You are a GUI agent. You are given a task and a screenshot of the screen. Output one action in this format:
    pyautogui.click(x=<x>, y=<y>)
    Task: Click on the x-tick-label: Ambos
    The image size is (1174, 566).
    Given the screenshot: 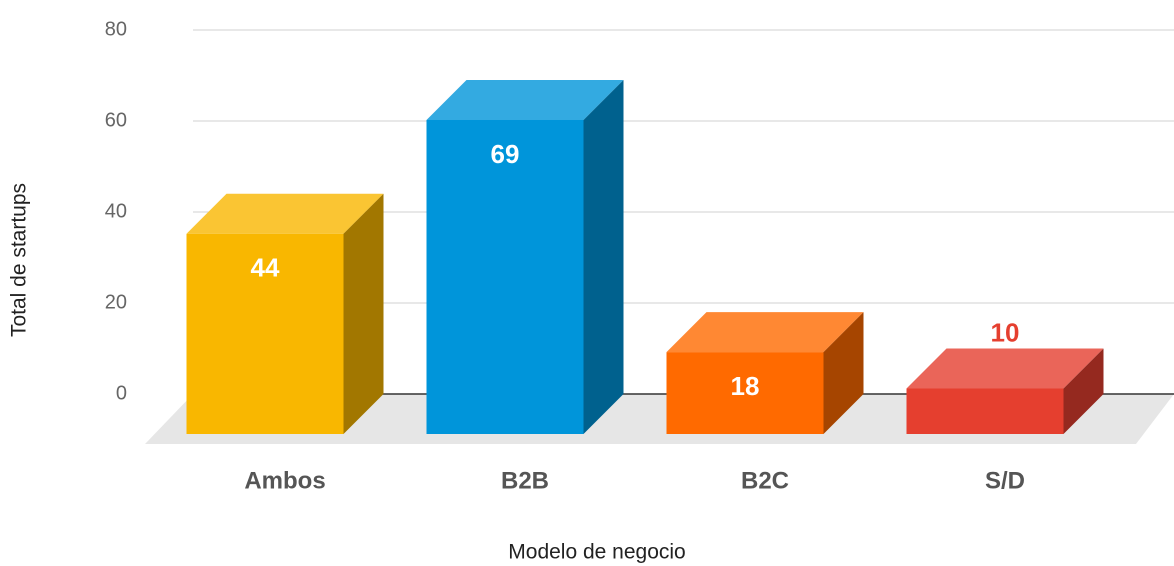 What is the action you would take?
    pyautogui.click(x=284, y=480)
    